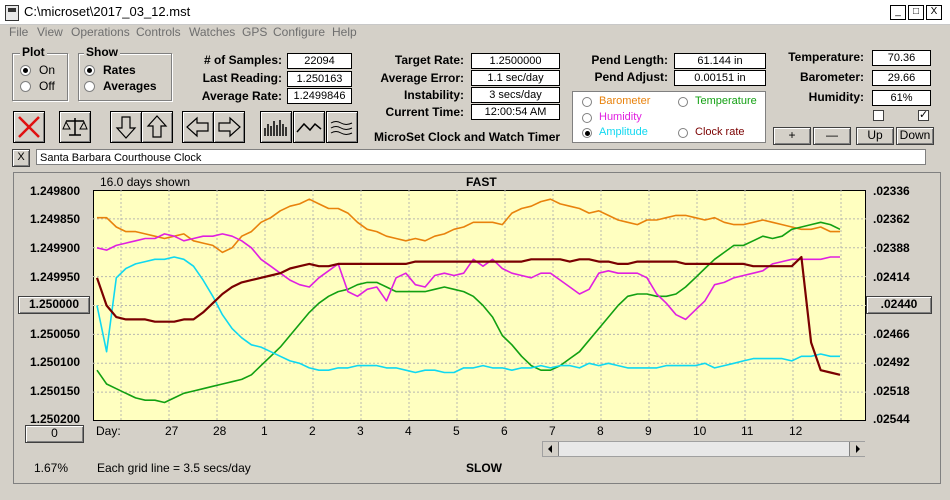 This screenshot has width=950, height=500. What do you see at coordinates (54, 305) in the screenshot?
I see `left-axis-center-button: 1.250000` at bounding box center [54, 305].